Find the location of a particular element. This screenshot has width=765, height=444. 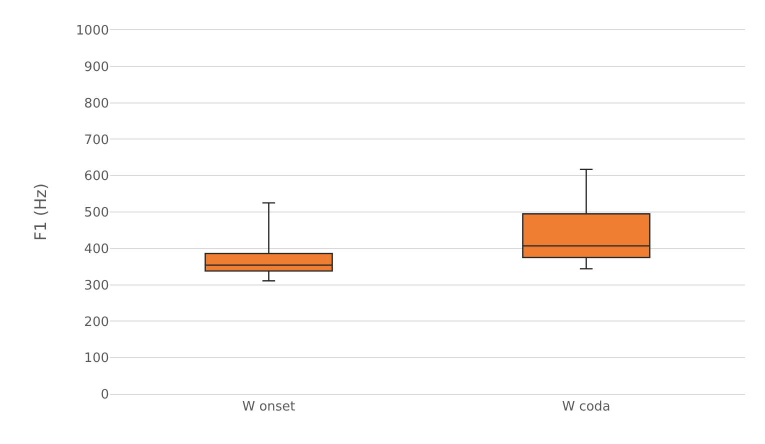

y-tick-label: 400 is located at coordinates (96, 249).